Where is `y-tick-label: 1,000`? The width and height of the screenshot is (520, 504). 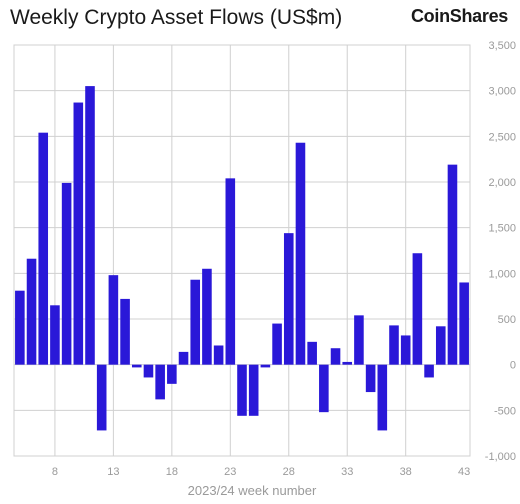
y-tick-label: 1,000 is located at coordinates (502, 274).